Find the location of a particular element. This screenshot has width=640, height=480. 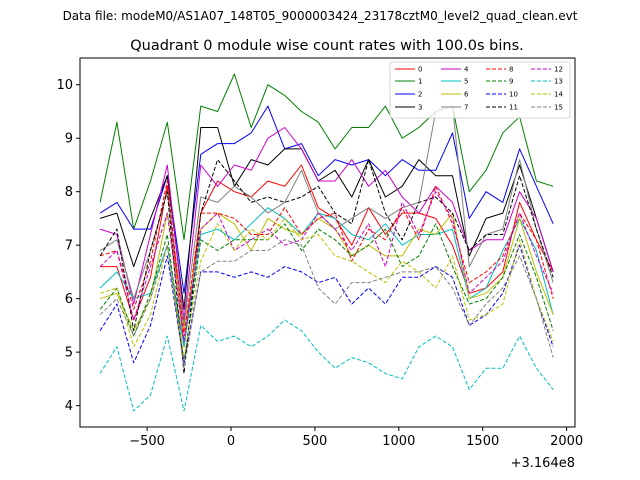

x-axis: −500 0 500 1000 1500 2000 is located at coordinates (356, 438).